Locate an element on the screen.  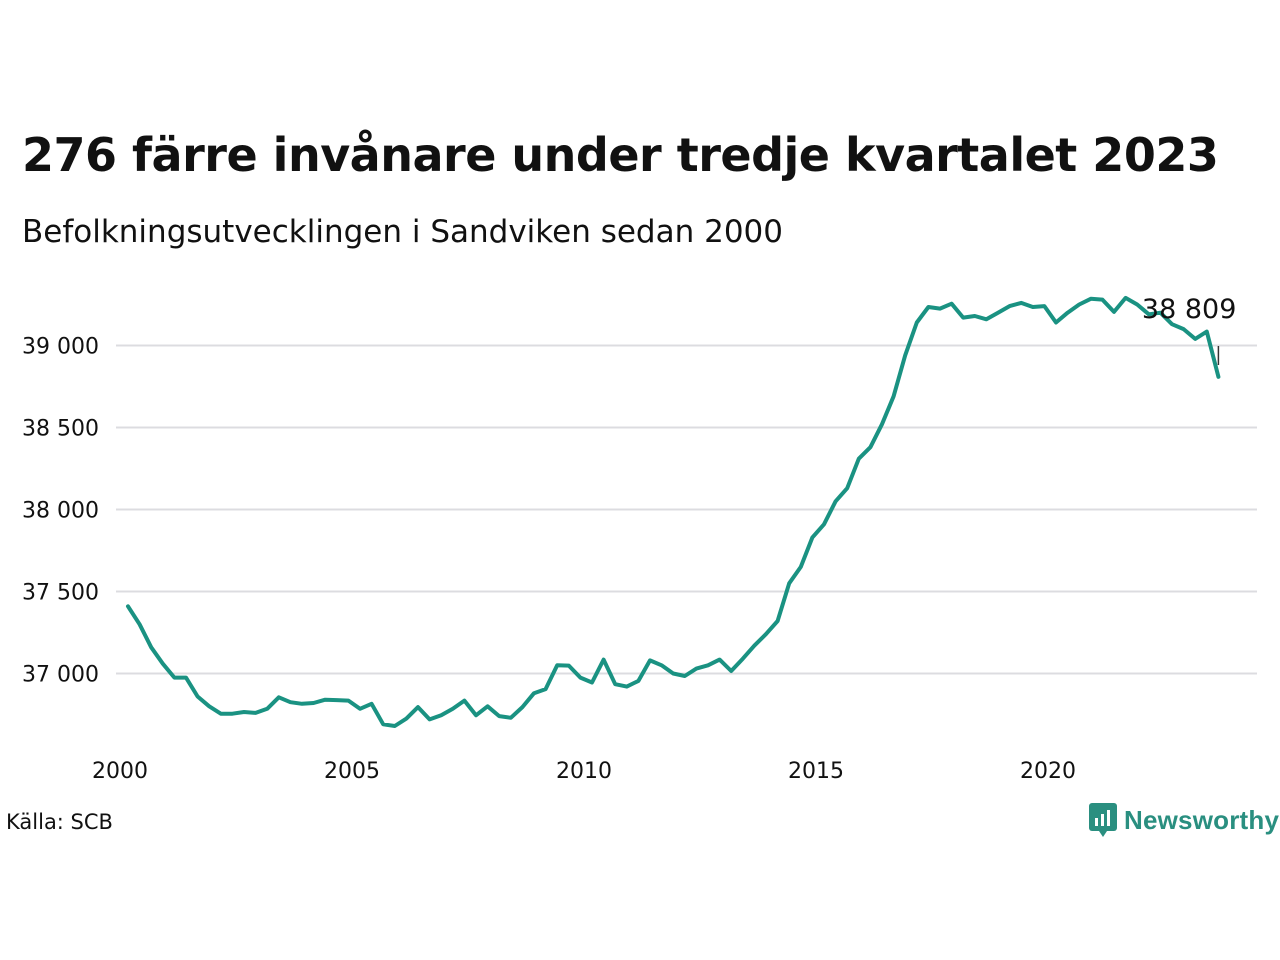
brand-name: Newsworthy is located at coordinates (1202, 819).